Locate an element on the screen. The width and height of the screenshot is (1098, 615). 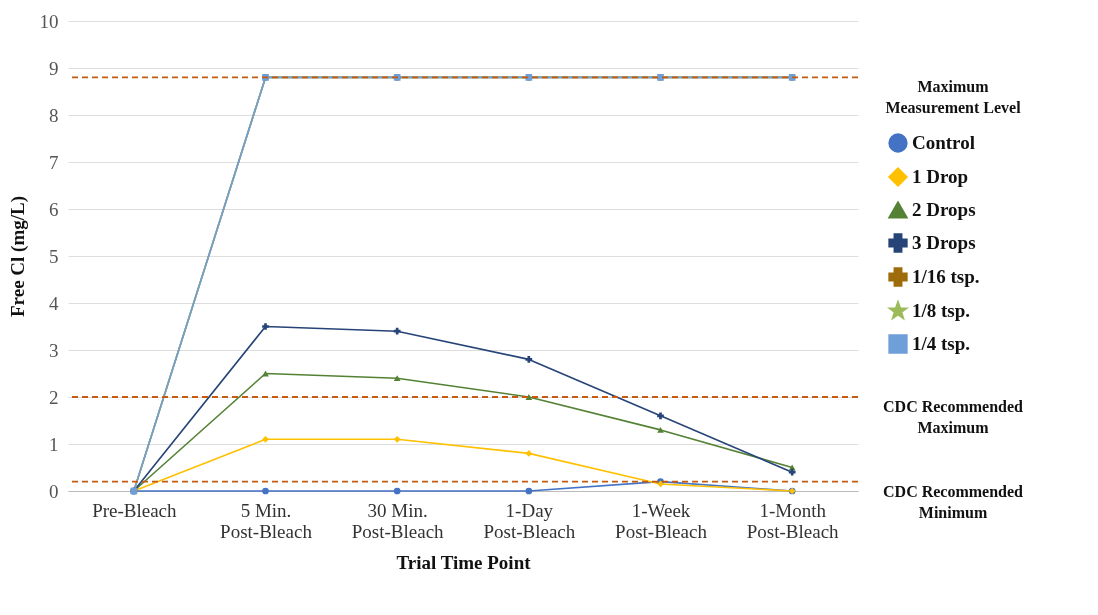
x-tick-label: 1-Day Post-Bleach is located at coordinates (529, 520).